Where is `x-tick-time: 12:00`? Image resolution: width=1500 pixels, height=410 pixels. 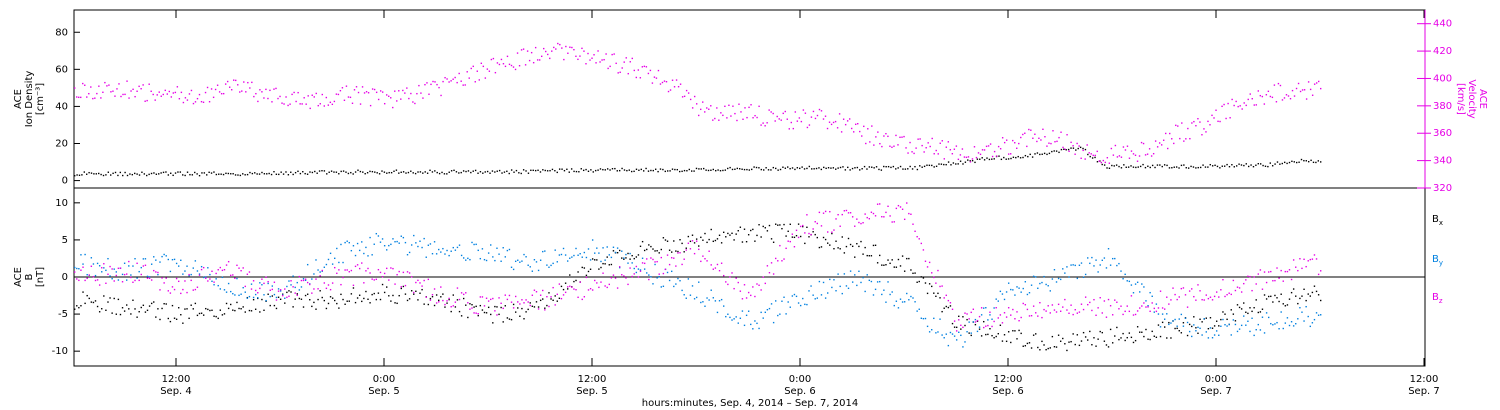
x-tick-time: 12:00 is located at coordinates (176, 379).